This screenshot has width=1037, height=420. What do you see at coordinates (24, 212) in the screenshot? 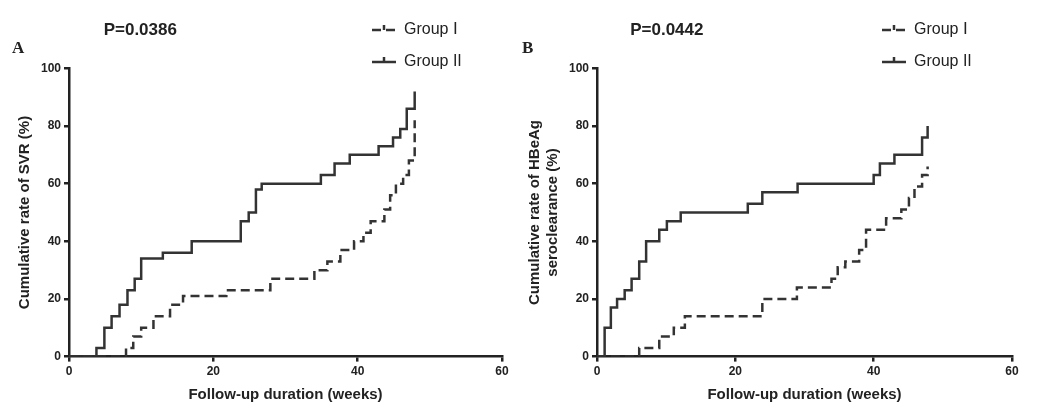
I see `y-axis-title: Cumulative rate of SVR (%)` at bounding box center [24, 212].